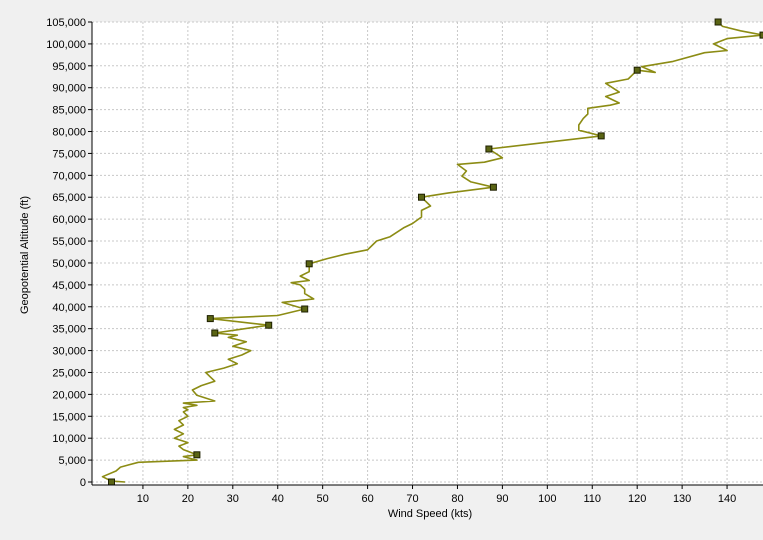 This screenshot has height=540, width=763. Describe the element at coordinates (367, 499) in the screenshot. I see `x-tick-label: 60` at that location.